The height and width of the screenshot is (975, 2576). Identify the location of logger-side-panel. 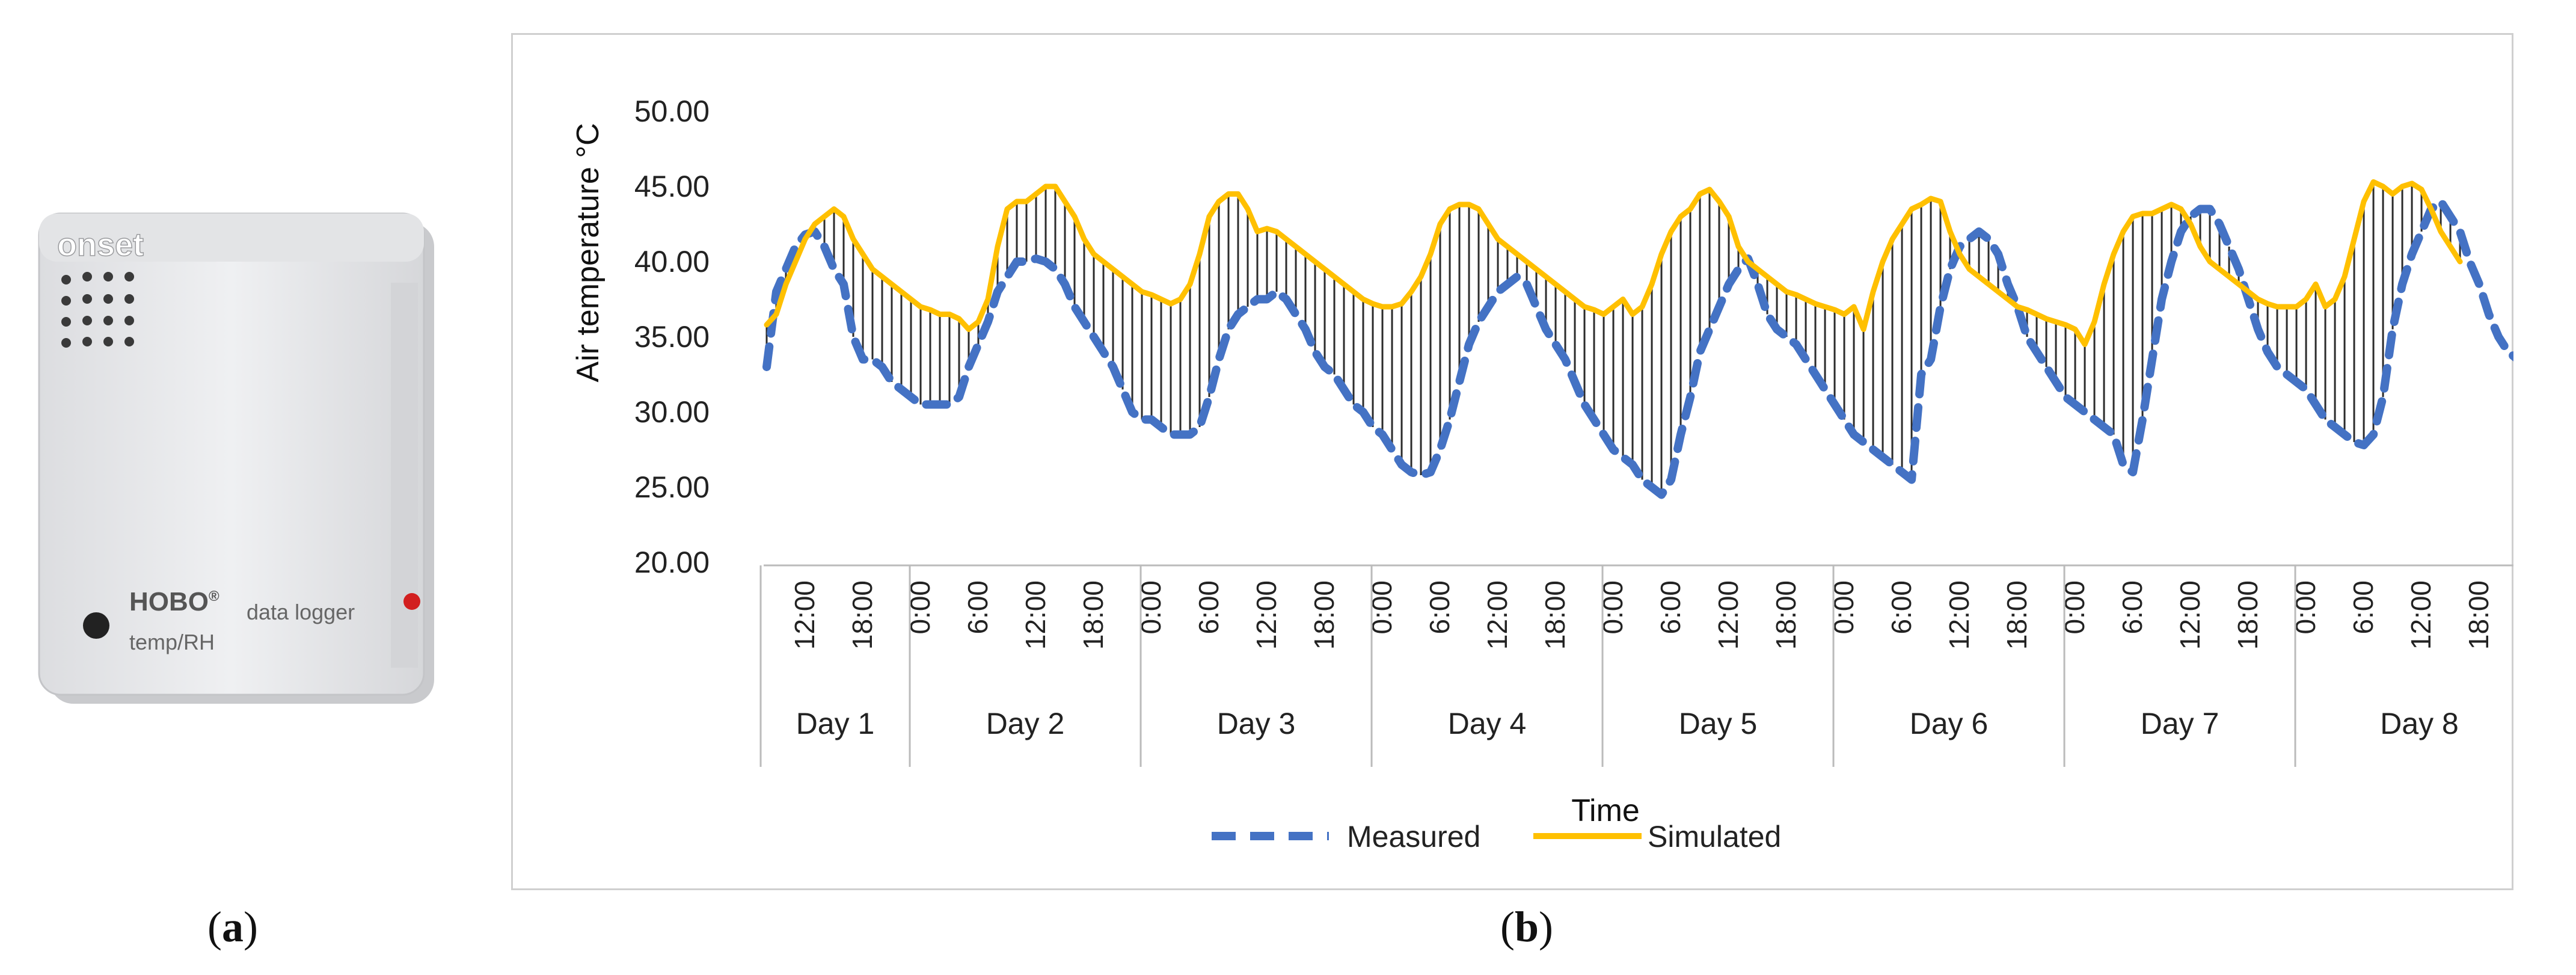
(404, 475).